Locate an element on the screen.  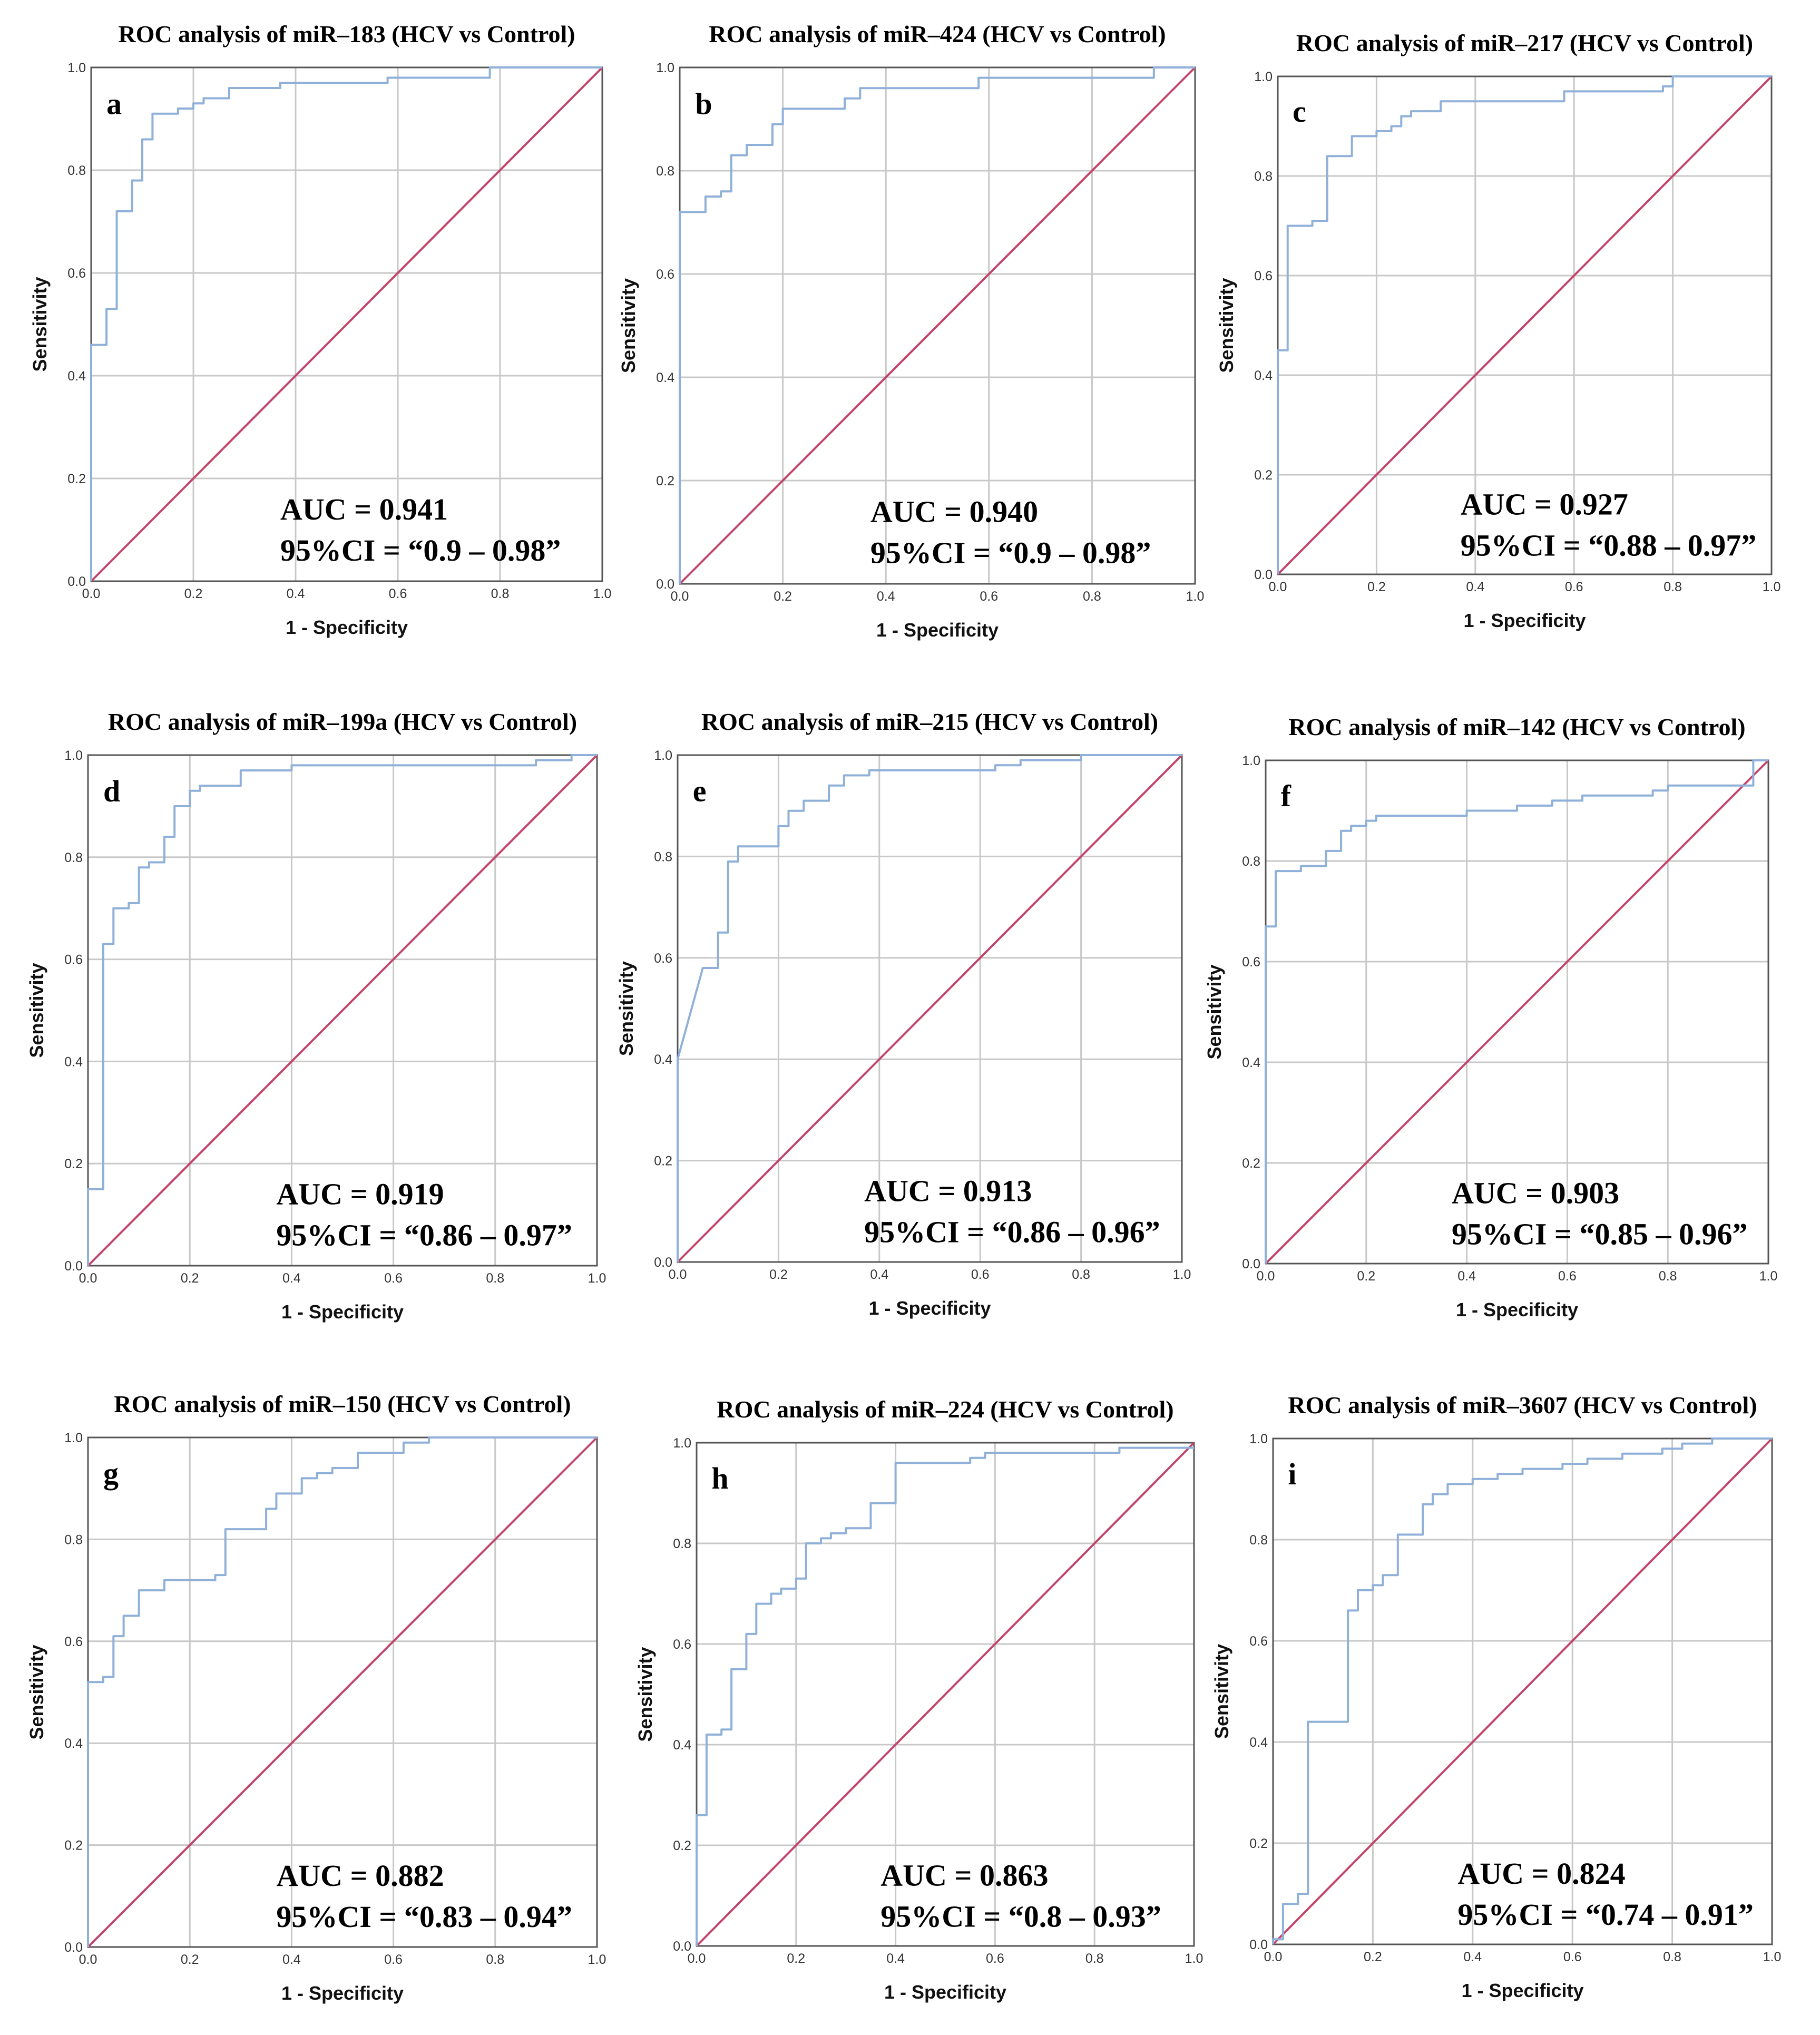
ci-annotation: 95%CI = “0.85 – 0.96” is located at coordinates (1600, 1234).